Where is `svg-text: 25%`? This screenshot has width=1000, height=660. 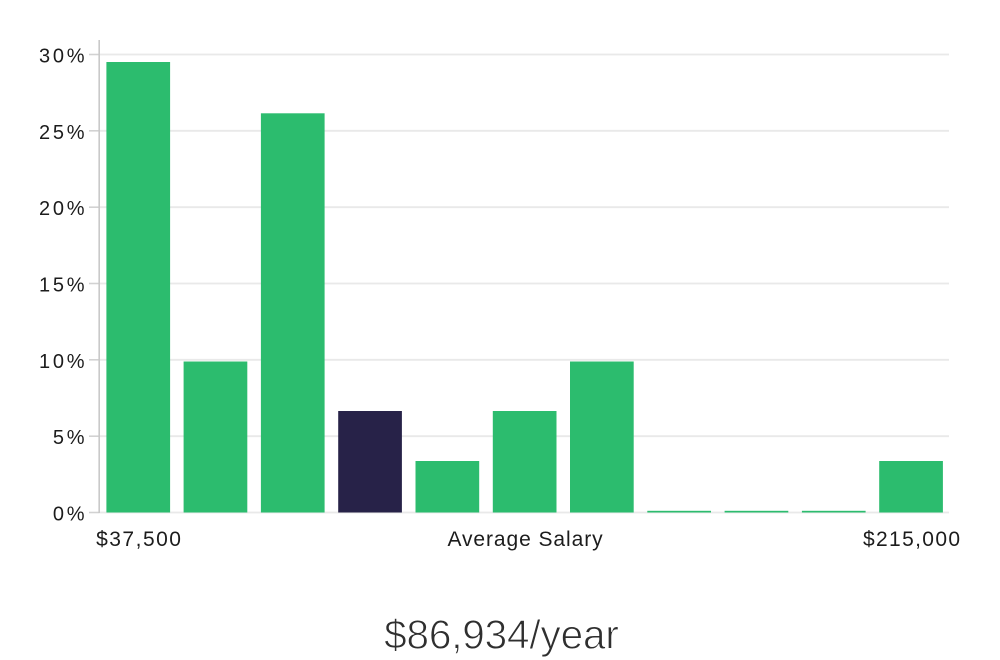
svg-text: 25% is located at coordinates (63, 133).